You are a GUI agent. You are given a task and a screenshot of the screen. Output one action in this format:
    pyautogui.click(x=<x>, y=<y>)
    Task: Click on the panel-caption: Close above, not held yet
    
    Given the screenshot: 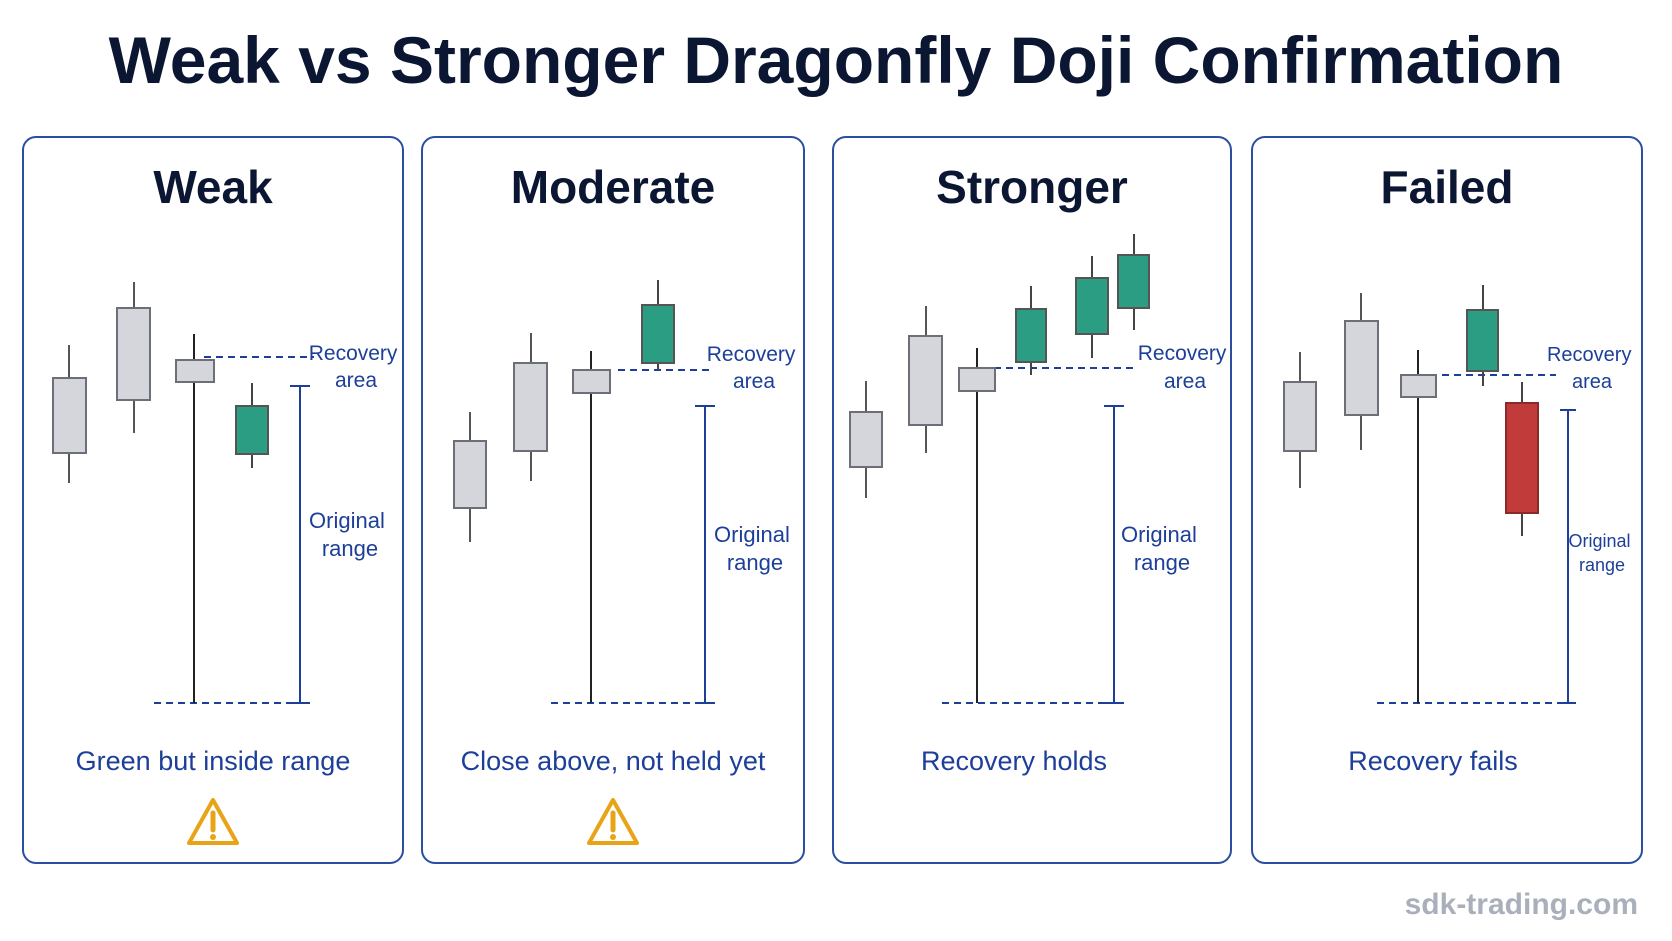 What is the action you would take?
    pyautogui.click(x=613, y=761)
    